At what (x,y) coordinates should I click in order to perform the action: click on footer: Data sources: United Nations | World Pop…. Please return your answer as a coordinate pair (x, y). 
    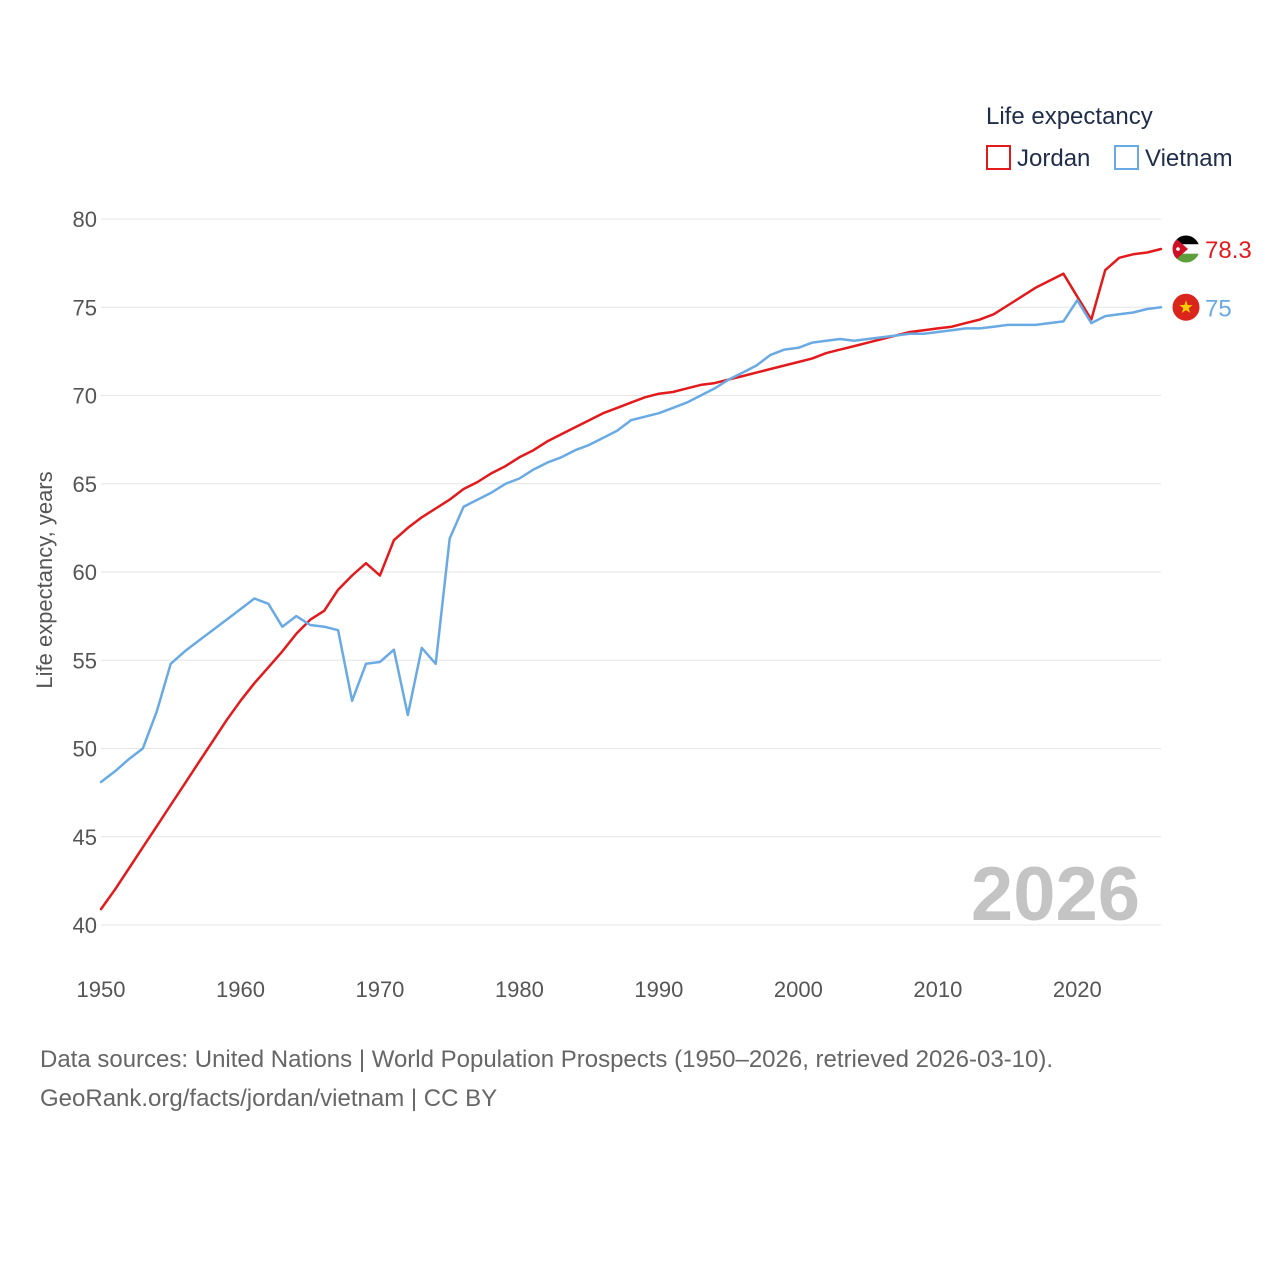
    Looking at the image, I should click on (546, 1079).